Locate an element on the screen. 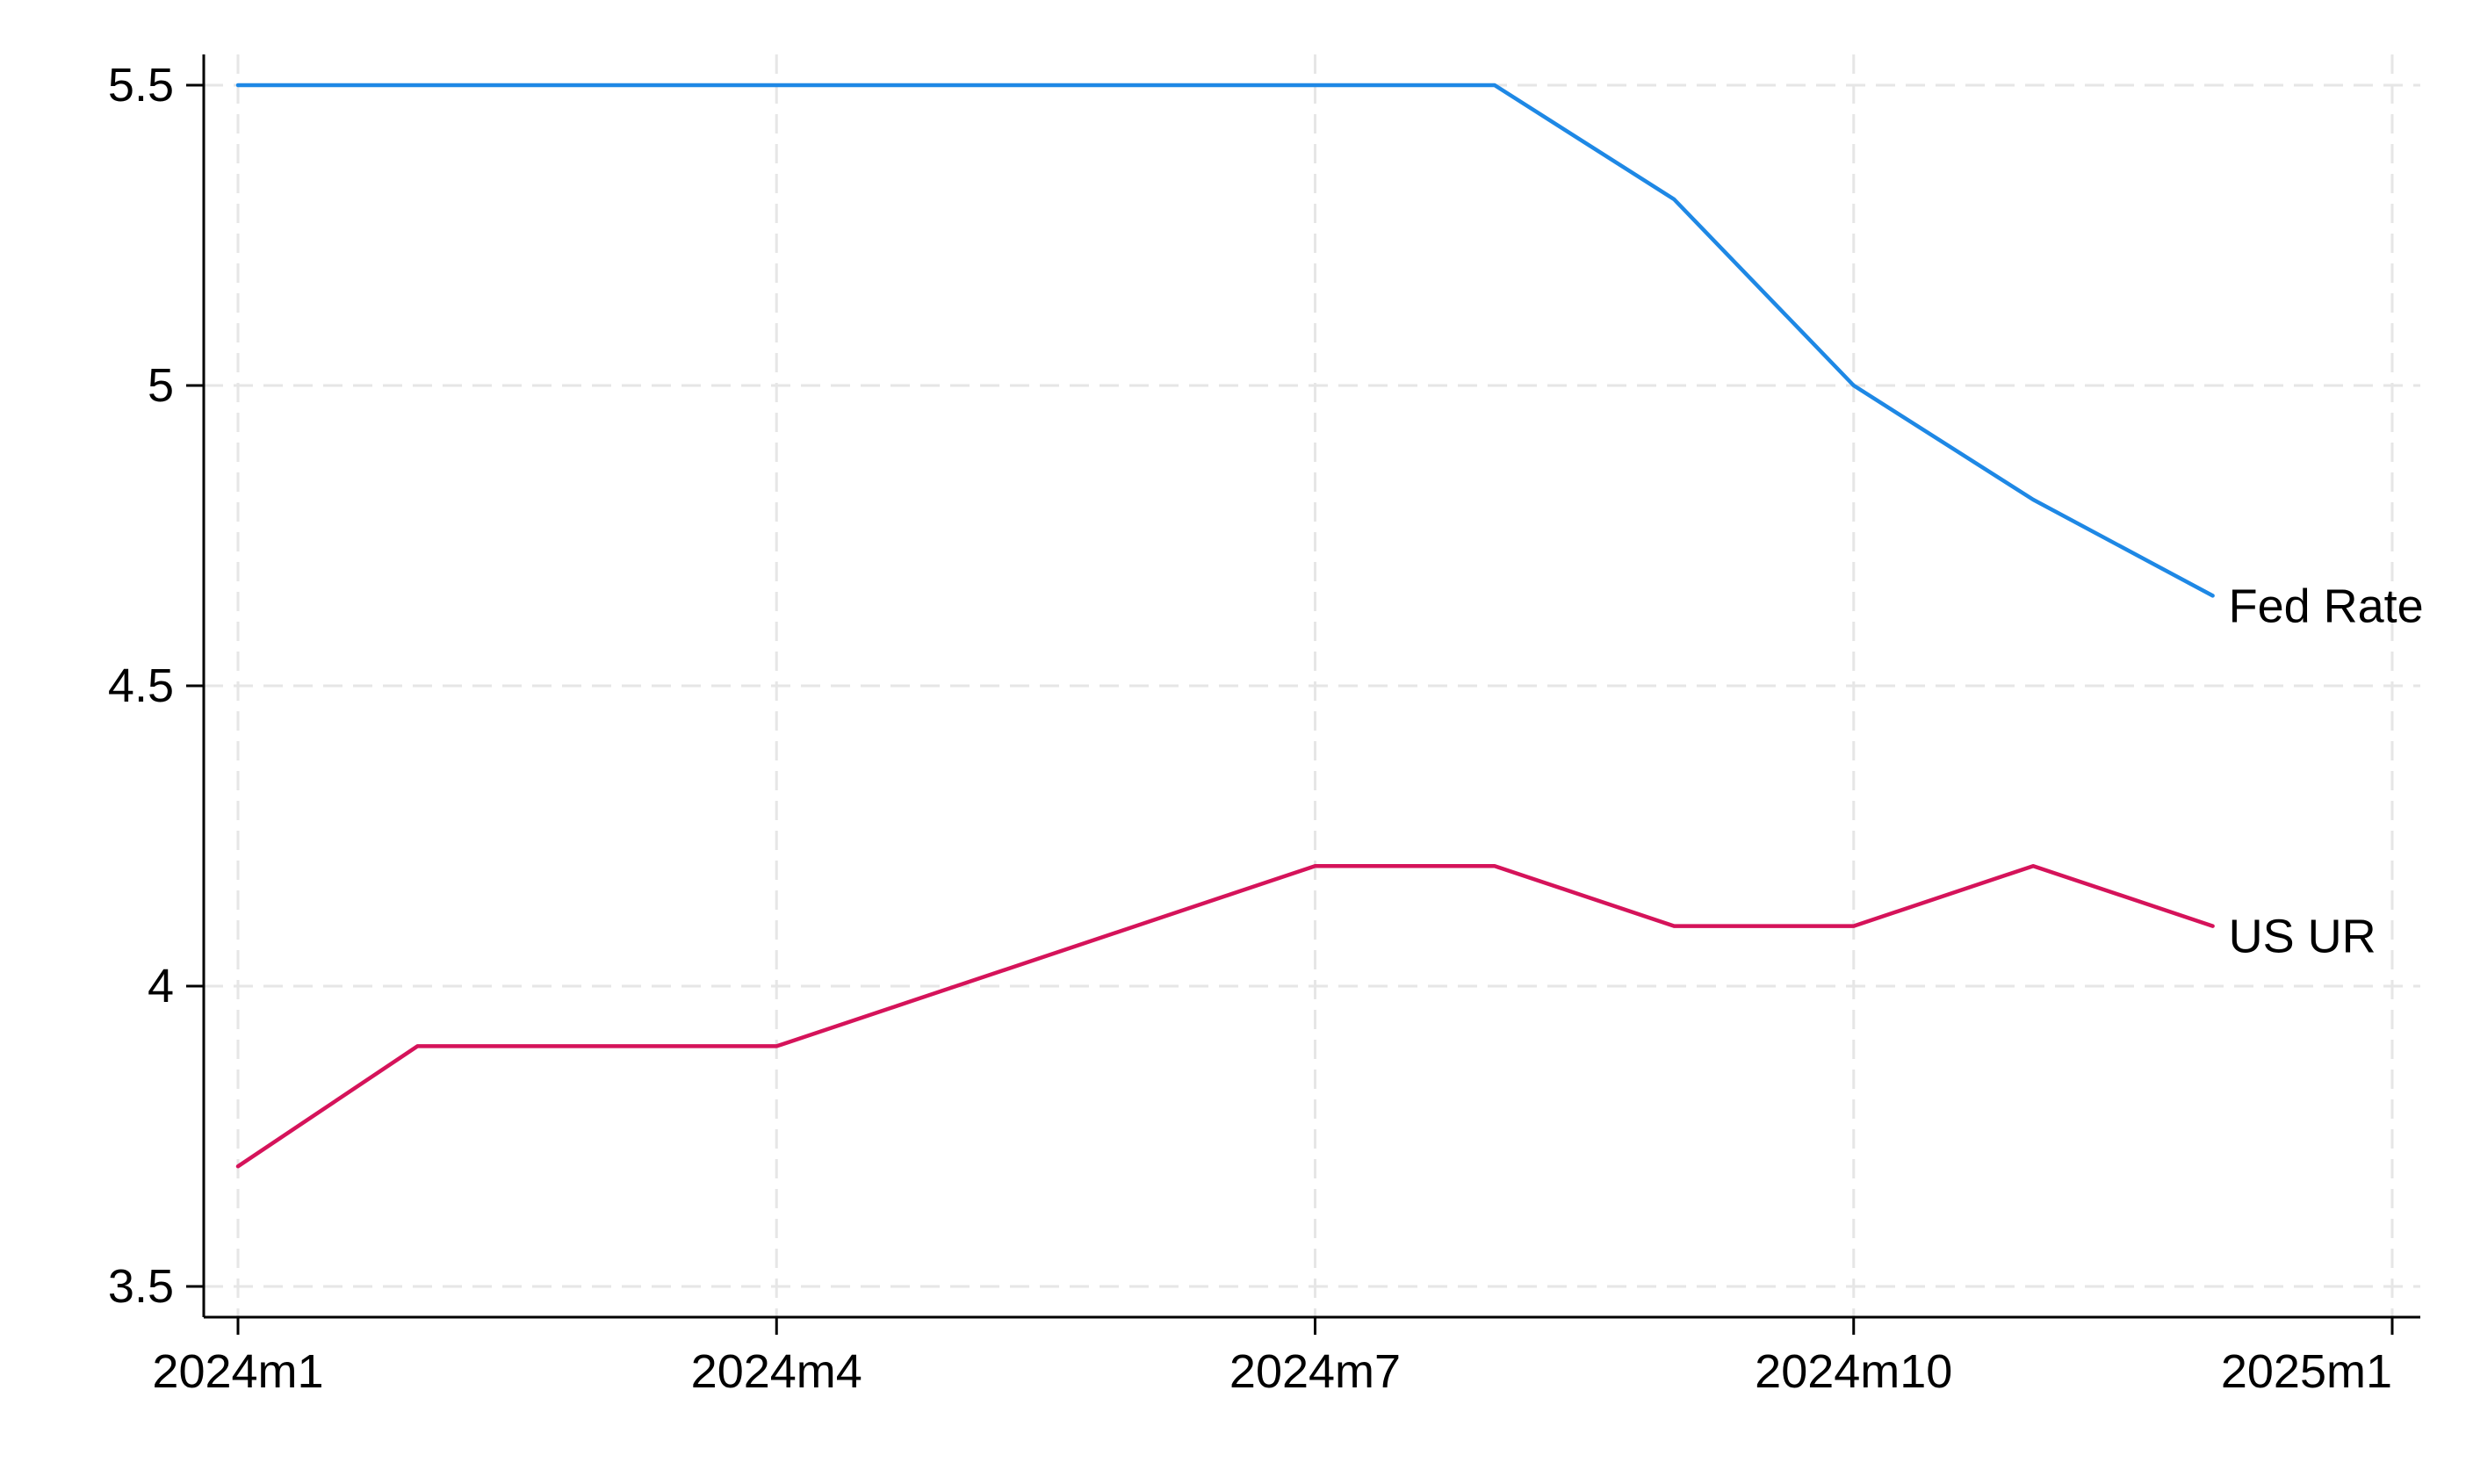 This screenshot has height=1484, width=2473. x-tick-label: 2024m10 is located at coordinates (1853, 1371).